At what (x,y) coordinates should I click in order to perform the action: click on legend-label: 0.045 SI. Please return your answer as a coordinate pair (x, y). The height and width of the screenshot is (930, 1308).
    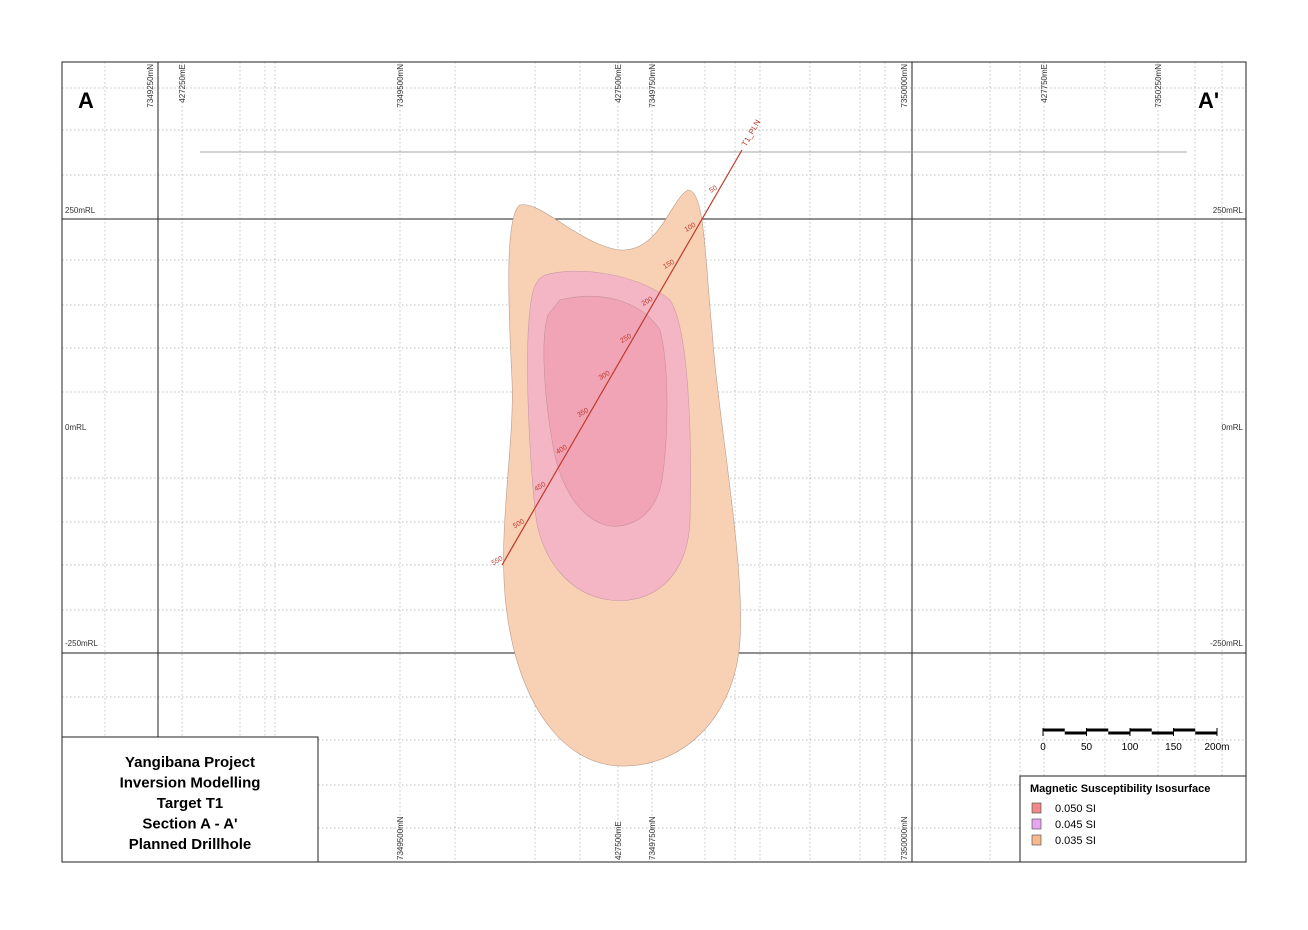
    Looking at the image, I should click on (1075, 825).